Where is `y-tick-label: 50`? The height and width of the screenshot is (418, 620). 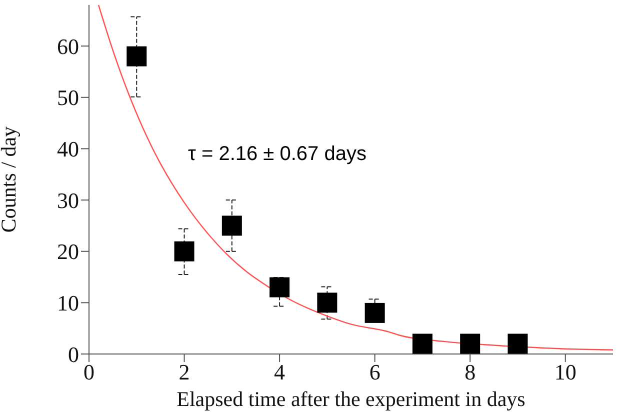
y-tick-label: 50 is located at coordinates (68, 97).